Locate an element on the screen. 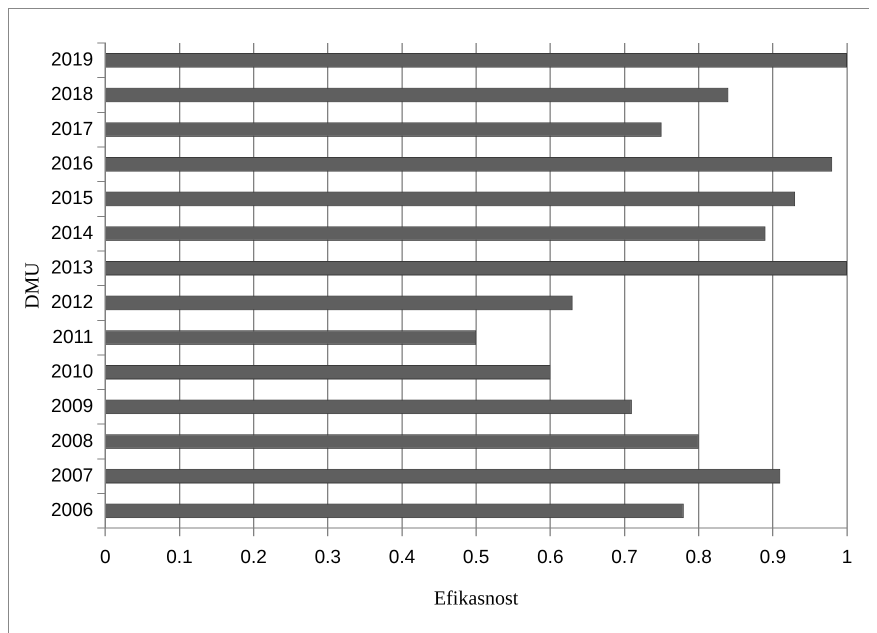 Image resolution: width=877 pixels, height=633 pixels. y-tick-label: 2015 is located at coordinates (72, 199).